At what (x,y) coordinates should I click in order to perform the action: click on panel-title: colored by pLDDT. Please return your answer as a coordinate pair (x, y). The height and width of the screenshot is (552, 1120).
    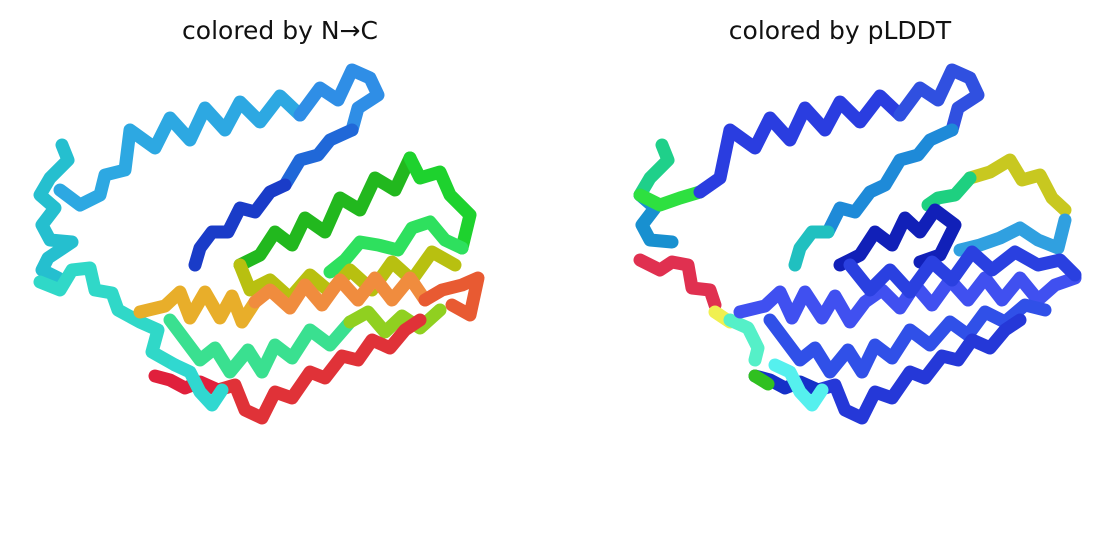
    Looking at the image, I should click on (840, 30).